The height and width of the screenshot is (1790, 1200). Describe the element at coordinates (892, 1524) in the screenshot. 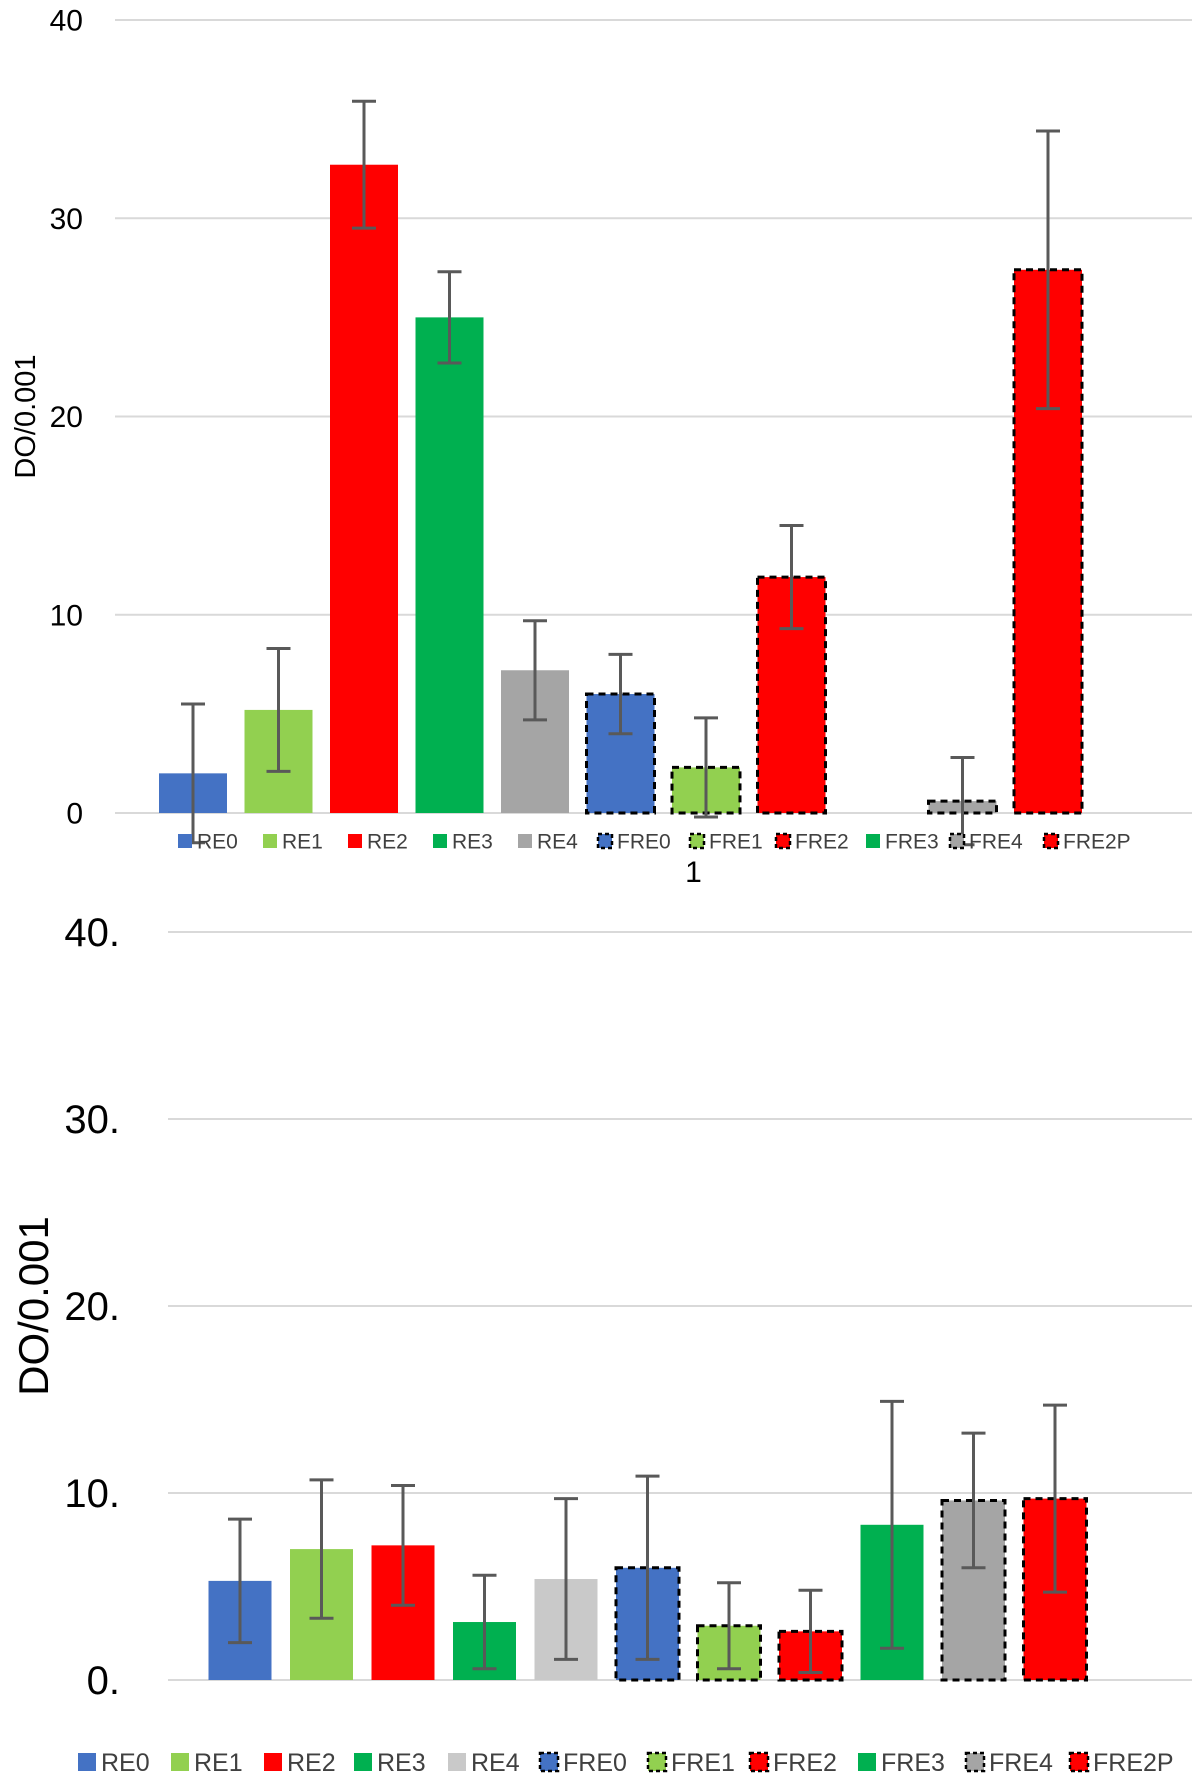

I see `error-bar-fre3` at that location.